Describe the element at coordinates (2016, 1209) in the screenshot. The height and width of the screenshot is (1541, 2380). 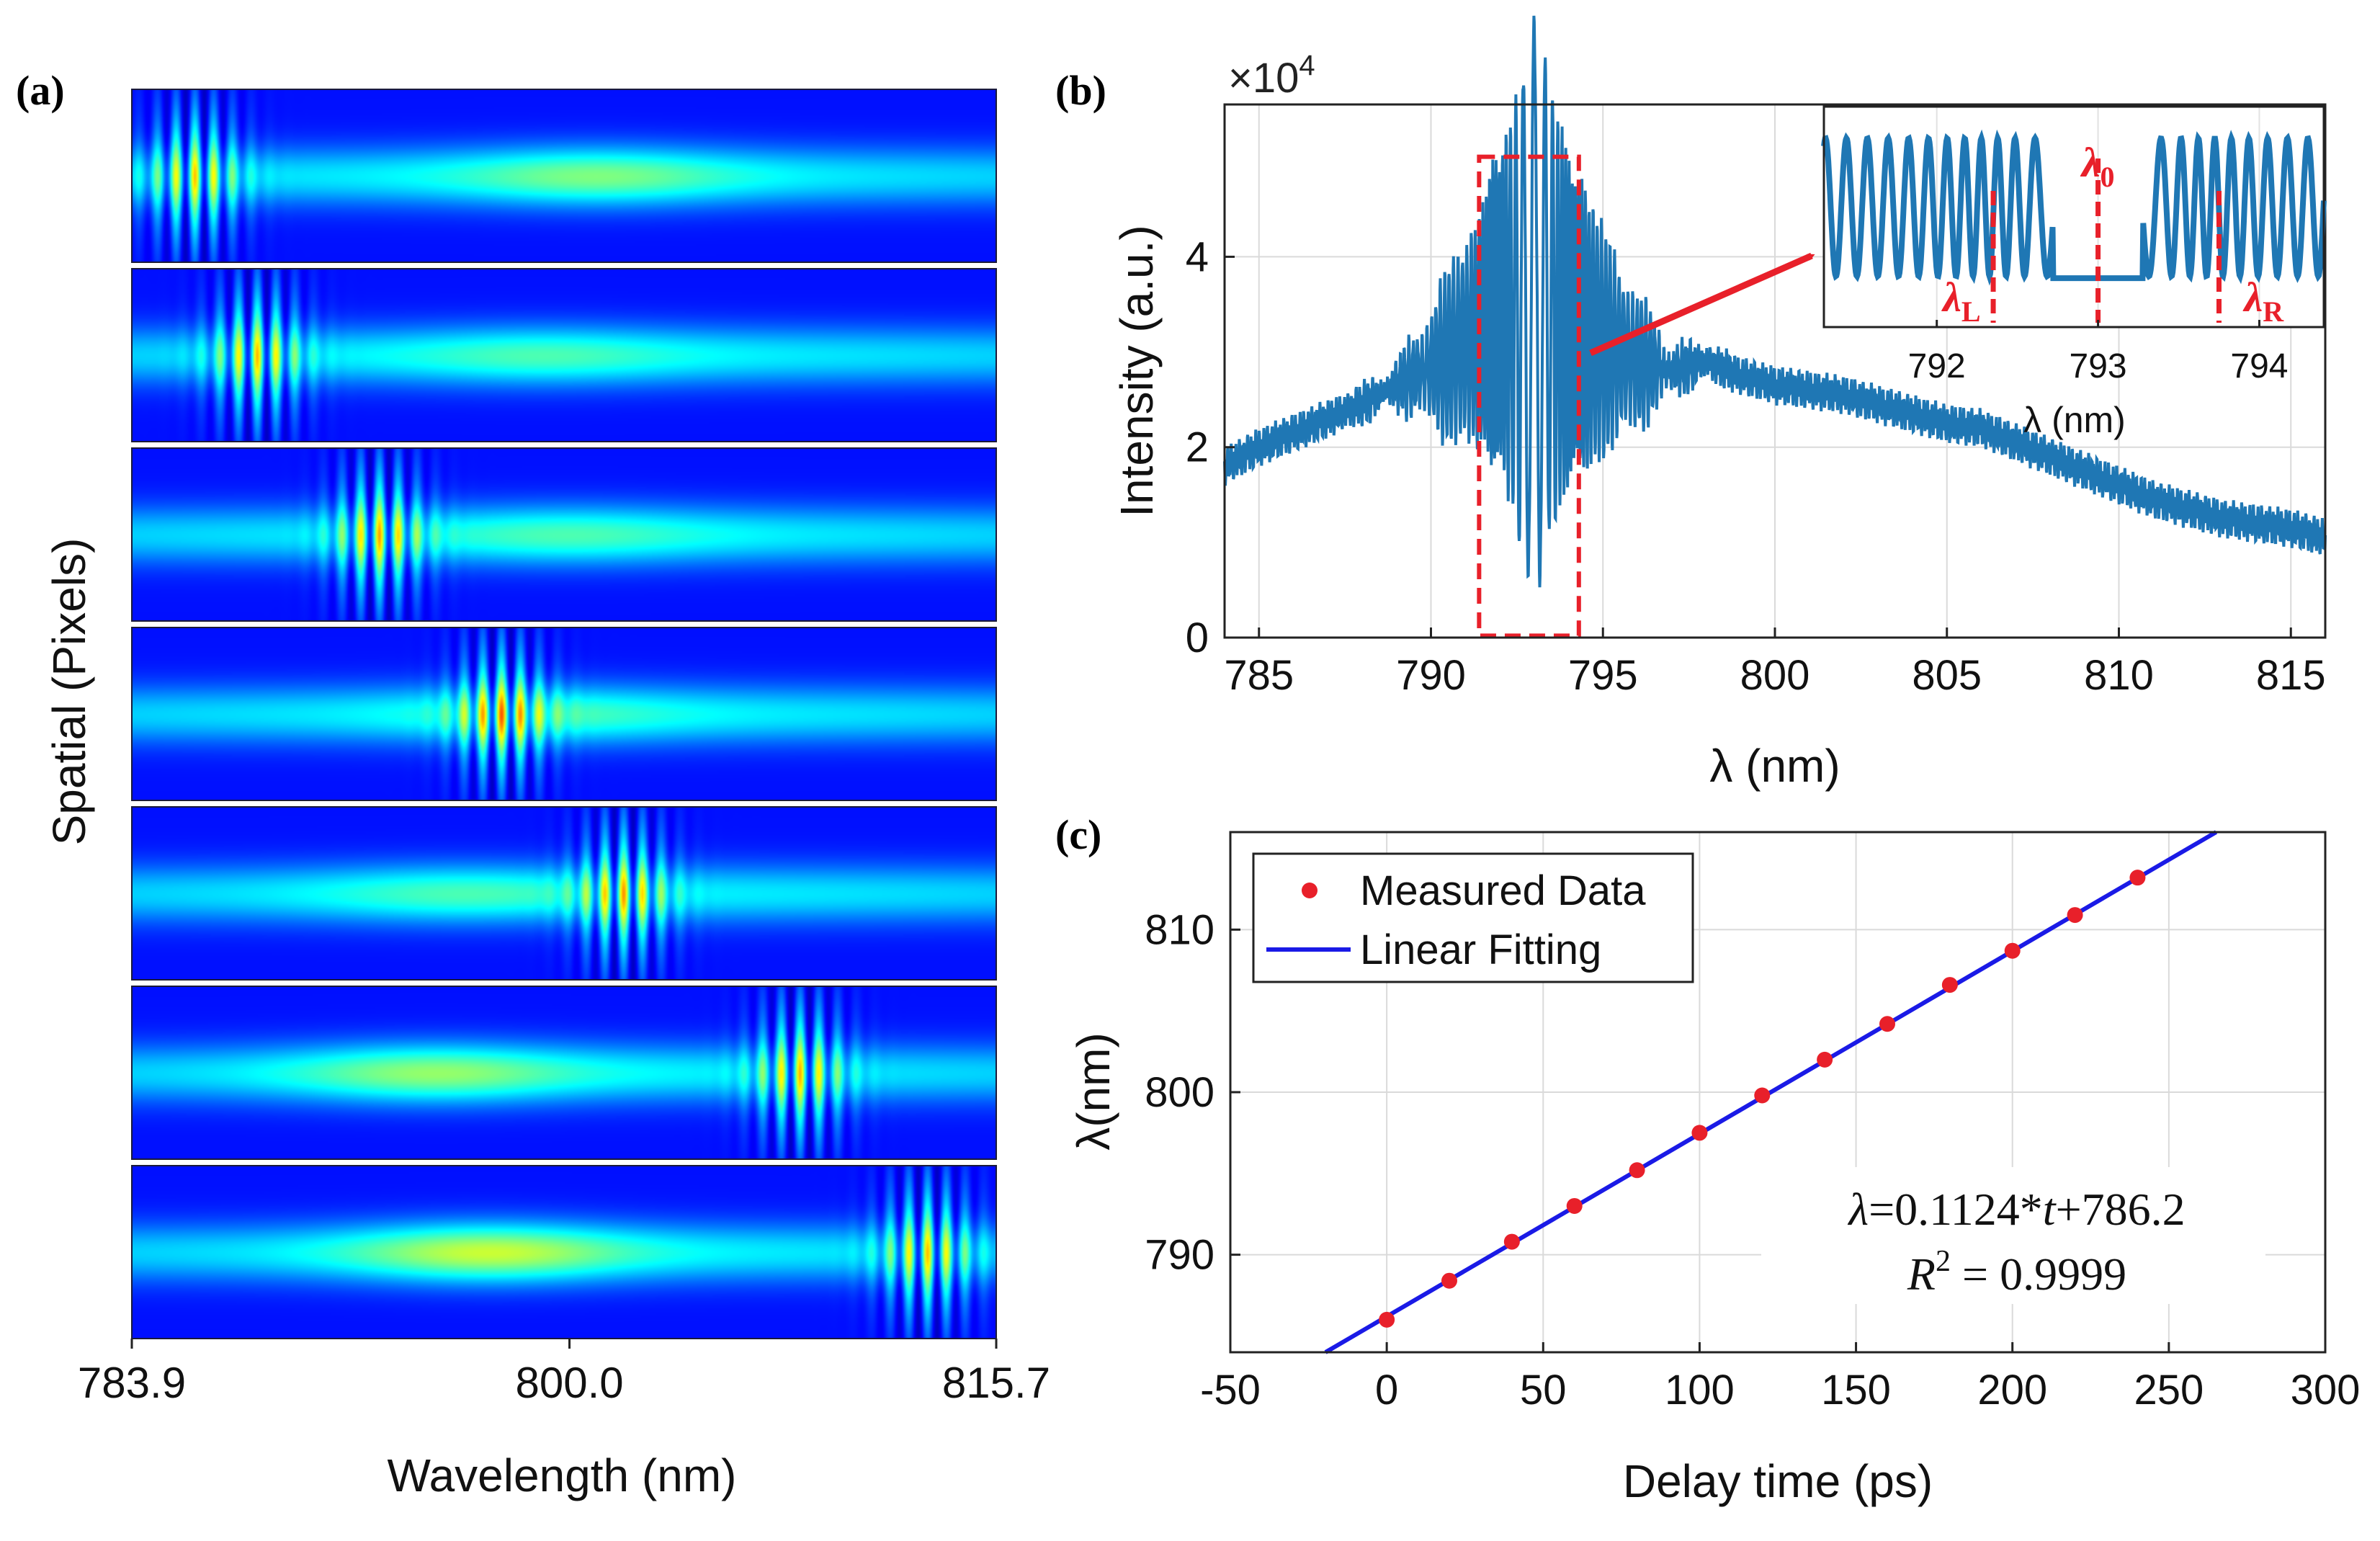
I see `fit-equation: λ=0.1124*t+786.2` at that location.